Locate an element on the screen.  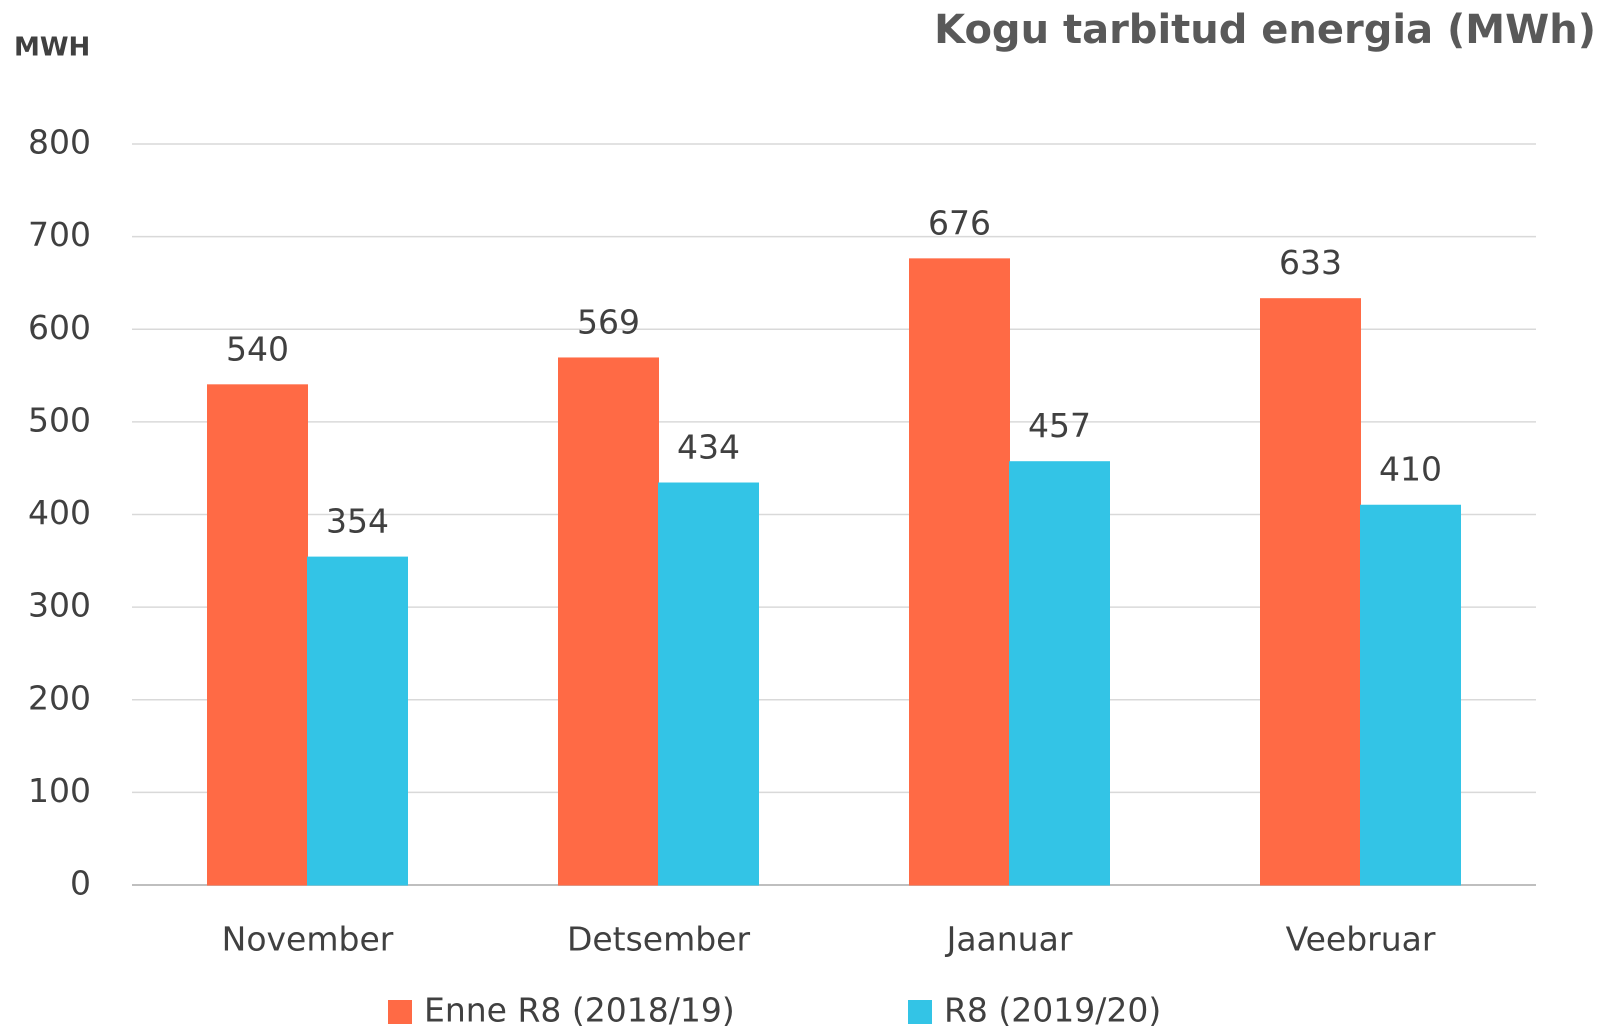
chart-title: Kogu tarbitud energia (MWh) is located at coordinates (1265, 30).